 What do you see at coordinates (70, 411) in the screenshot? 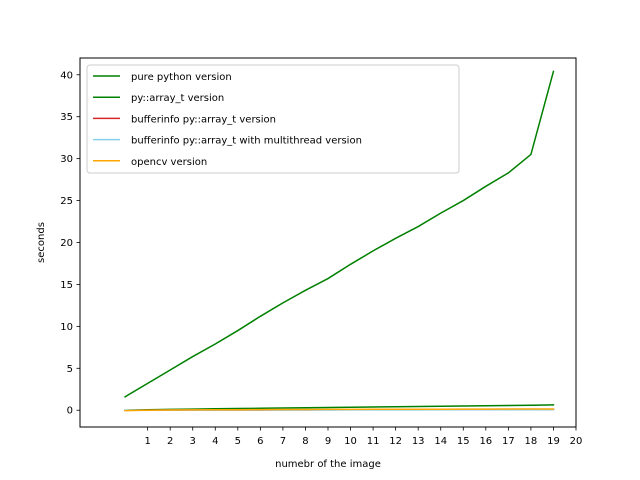
I see `y-tick-label: 0` at bounding box center [70, 411].